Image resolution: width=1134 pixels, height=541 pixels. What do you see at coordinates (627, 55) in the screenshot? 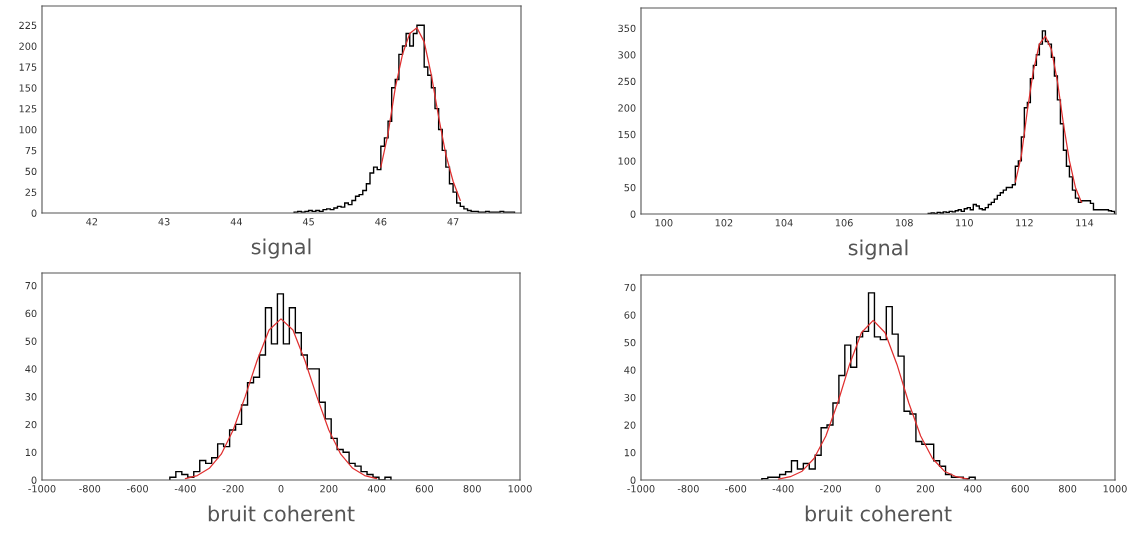
I see `y-tick-label: 300` at bounding box center [627, 55].